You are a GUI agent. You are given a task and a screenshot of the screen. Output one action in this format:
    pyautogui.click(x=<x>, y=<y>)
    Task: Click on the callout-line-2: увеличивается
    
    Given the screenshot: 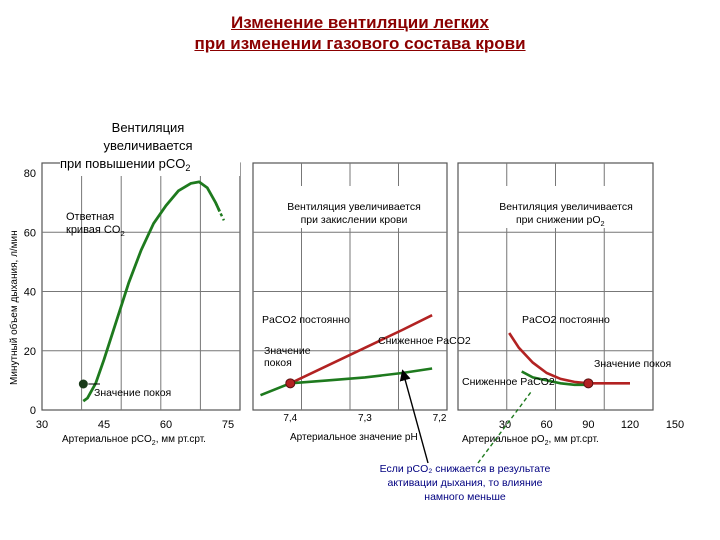 What is the action you would take?
    pyautogui.click(x=147, y=145)
    